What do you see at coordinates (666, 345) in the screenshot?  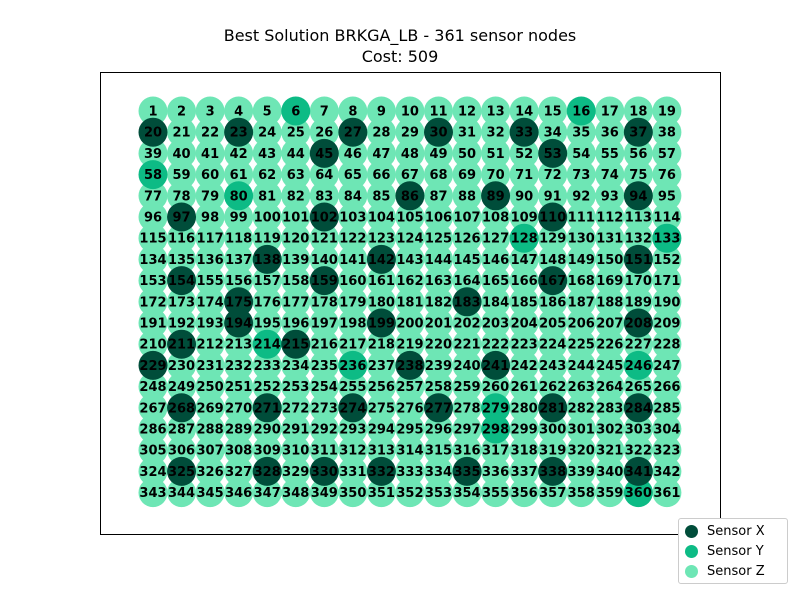 I see `node-label-228: 228` at bounding box center [666, 345].